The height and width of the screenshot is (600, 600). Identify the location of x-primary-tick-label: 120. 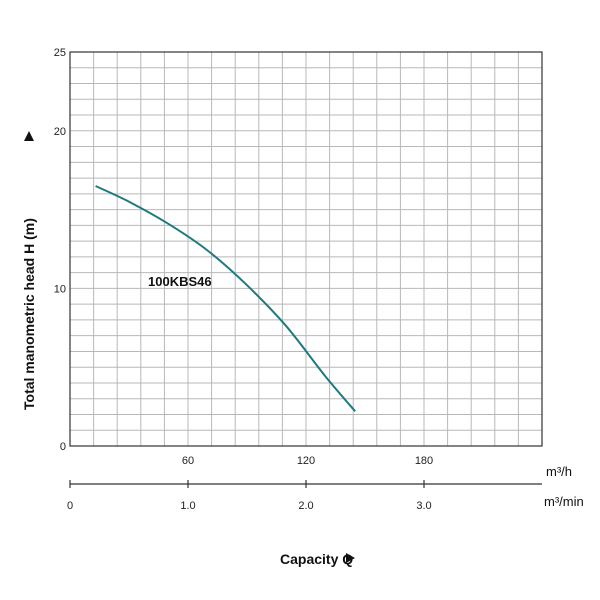
(306, 461).